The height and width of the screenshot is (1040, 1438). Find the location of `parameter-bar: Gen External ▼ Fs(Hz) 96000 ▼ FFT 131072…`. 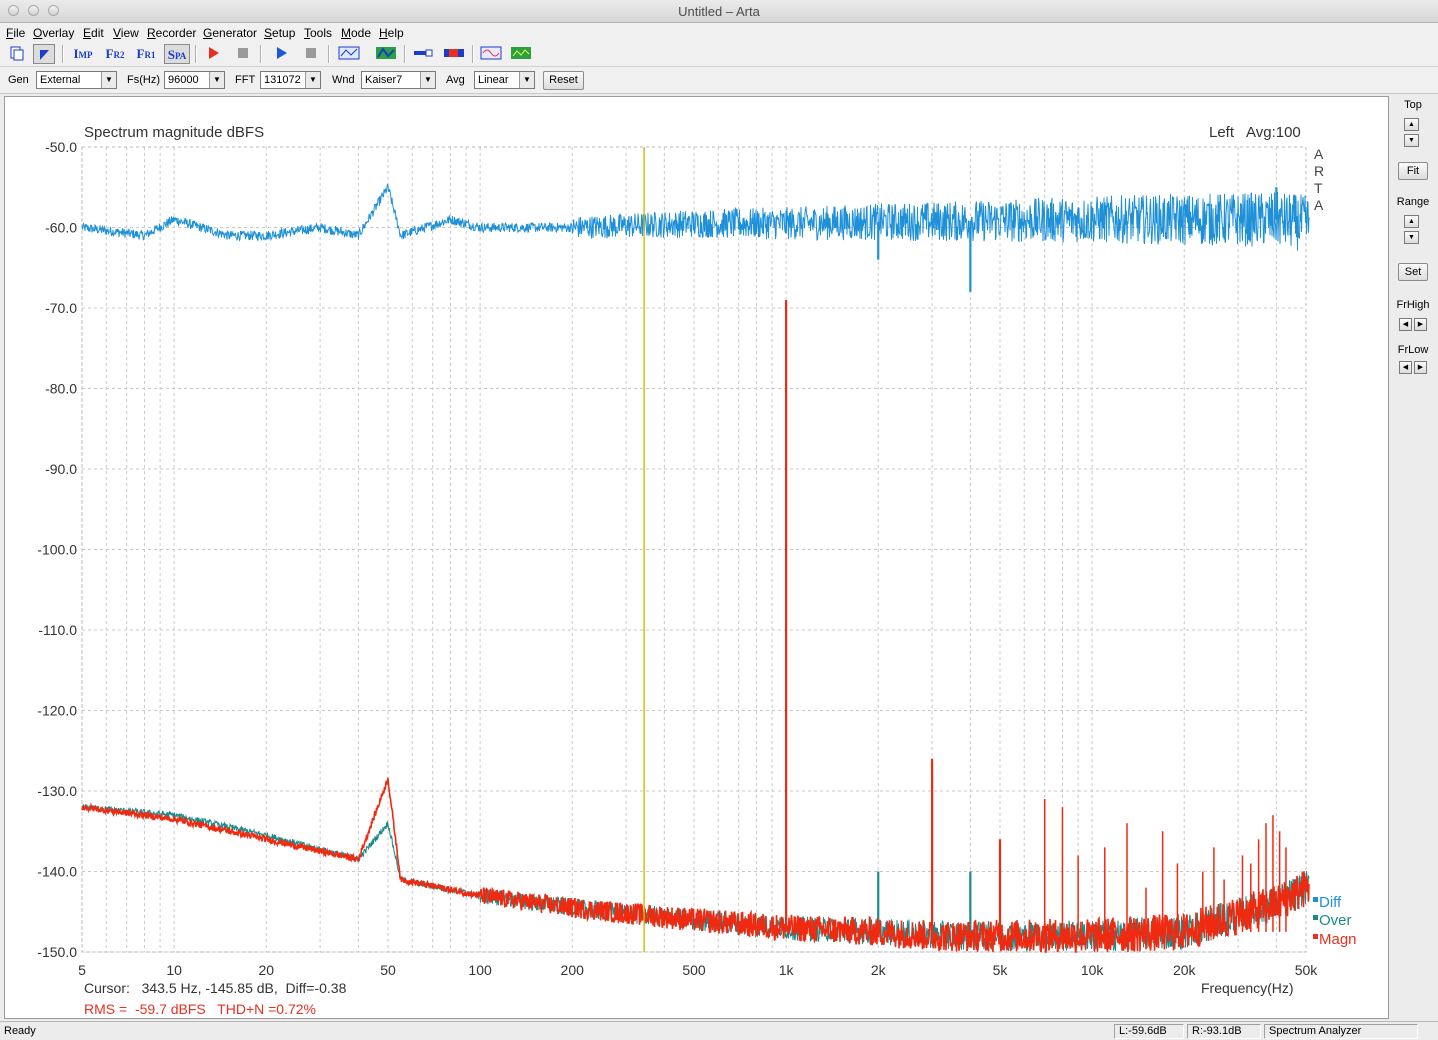

parameter-bar: Gen External ▼ Fs(Hz) 96000 ▼ FFT 131072… is located at coordinates (719, 80).